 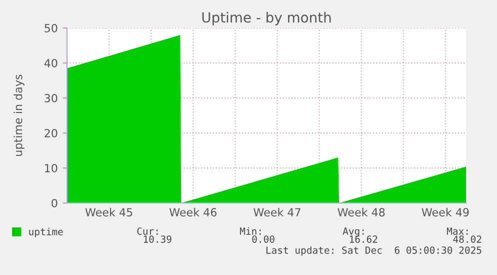 What do you see at coordinates (374, 251) in the screenshot?
I see `text: Last update: Sat Dec 6 05:00:30 2025` at bounding box center [374, 251].